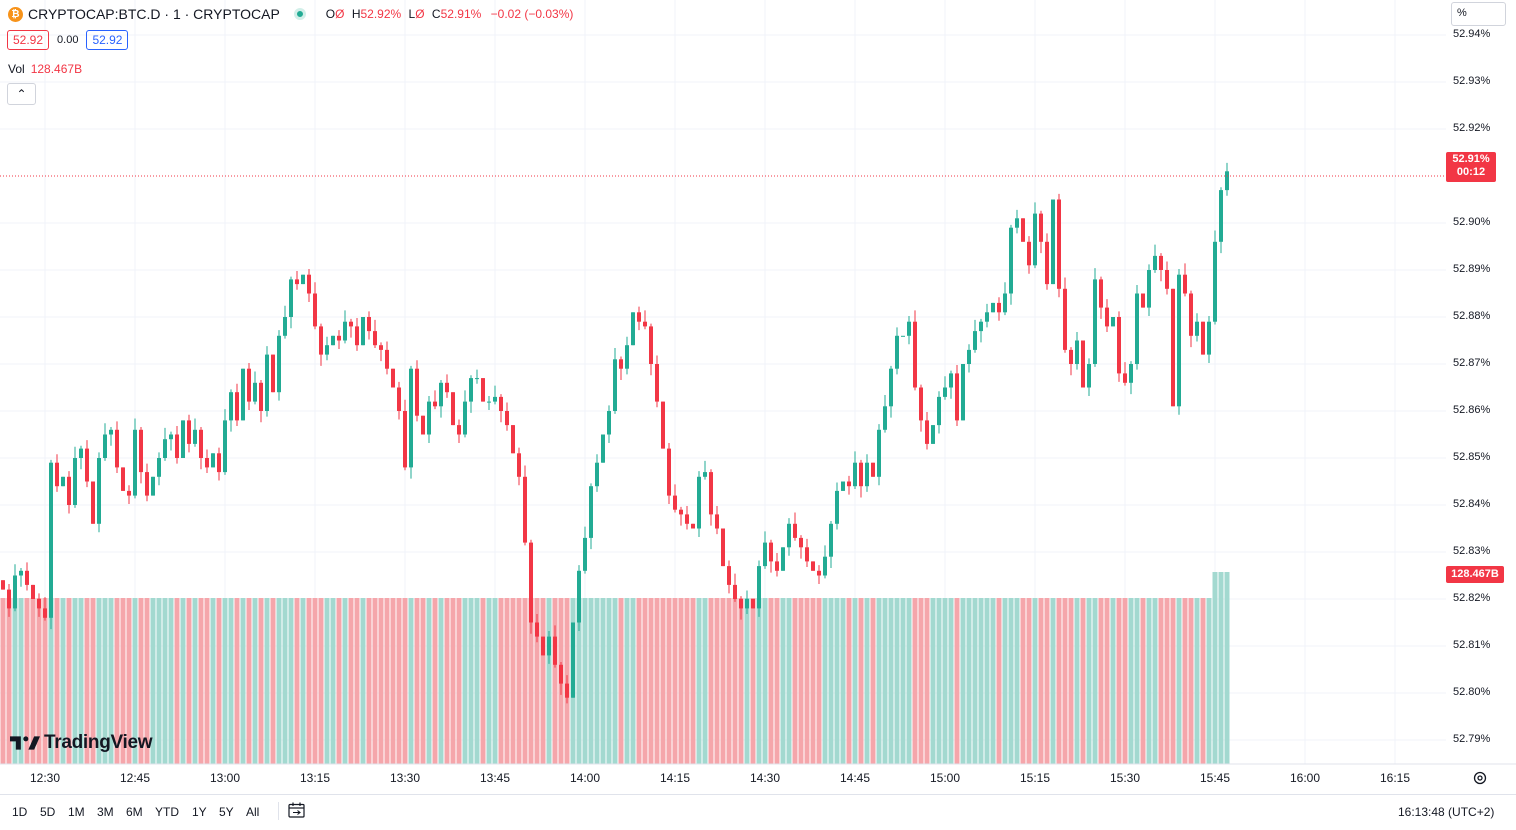 Image resolution: width=1516 pixels, height=830 pixels. I want to click on gear-icon, so click(1480, 778).